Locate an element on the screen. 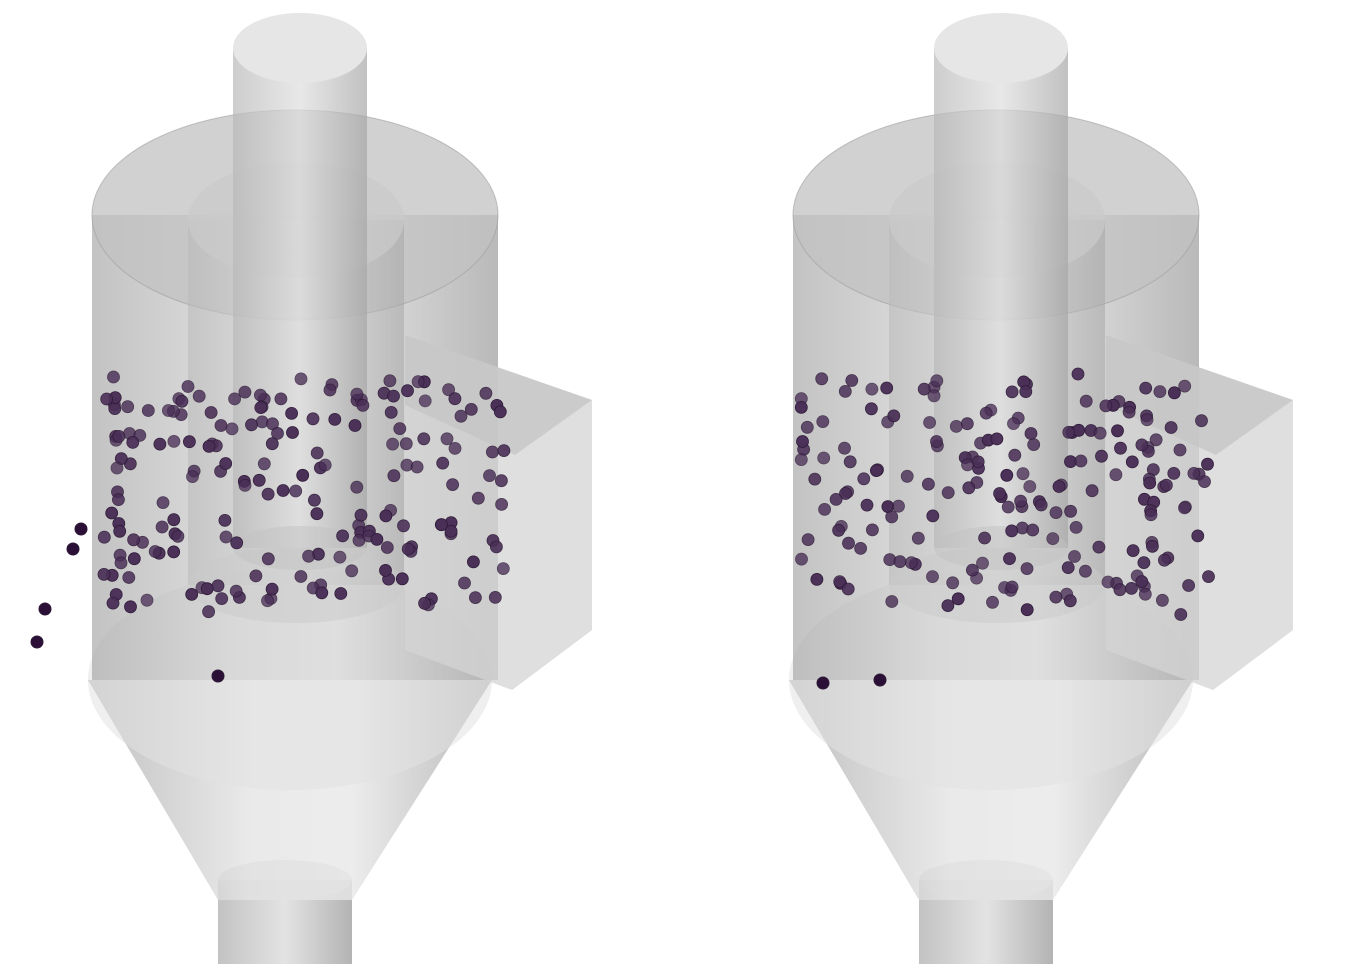 This screenshot has height=964, width=1370. inlet-box is located at coordinates (498, 512).